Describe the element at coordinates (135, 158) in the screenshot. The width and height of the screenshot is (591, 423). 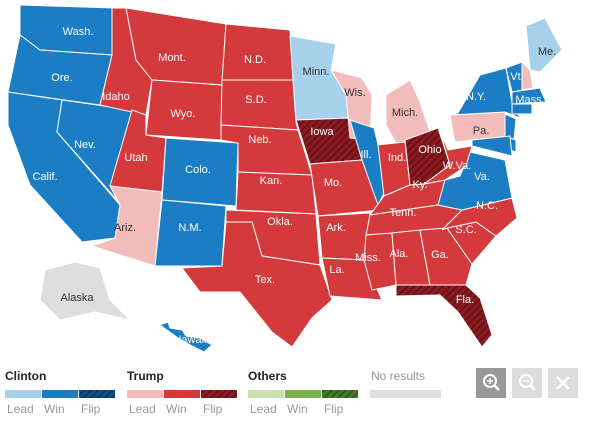
I see `state-label: Utah` at that location.